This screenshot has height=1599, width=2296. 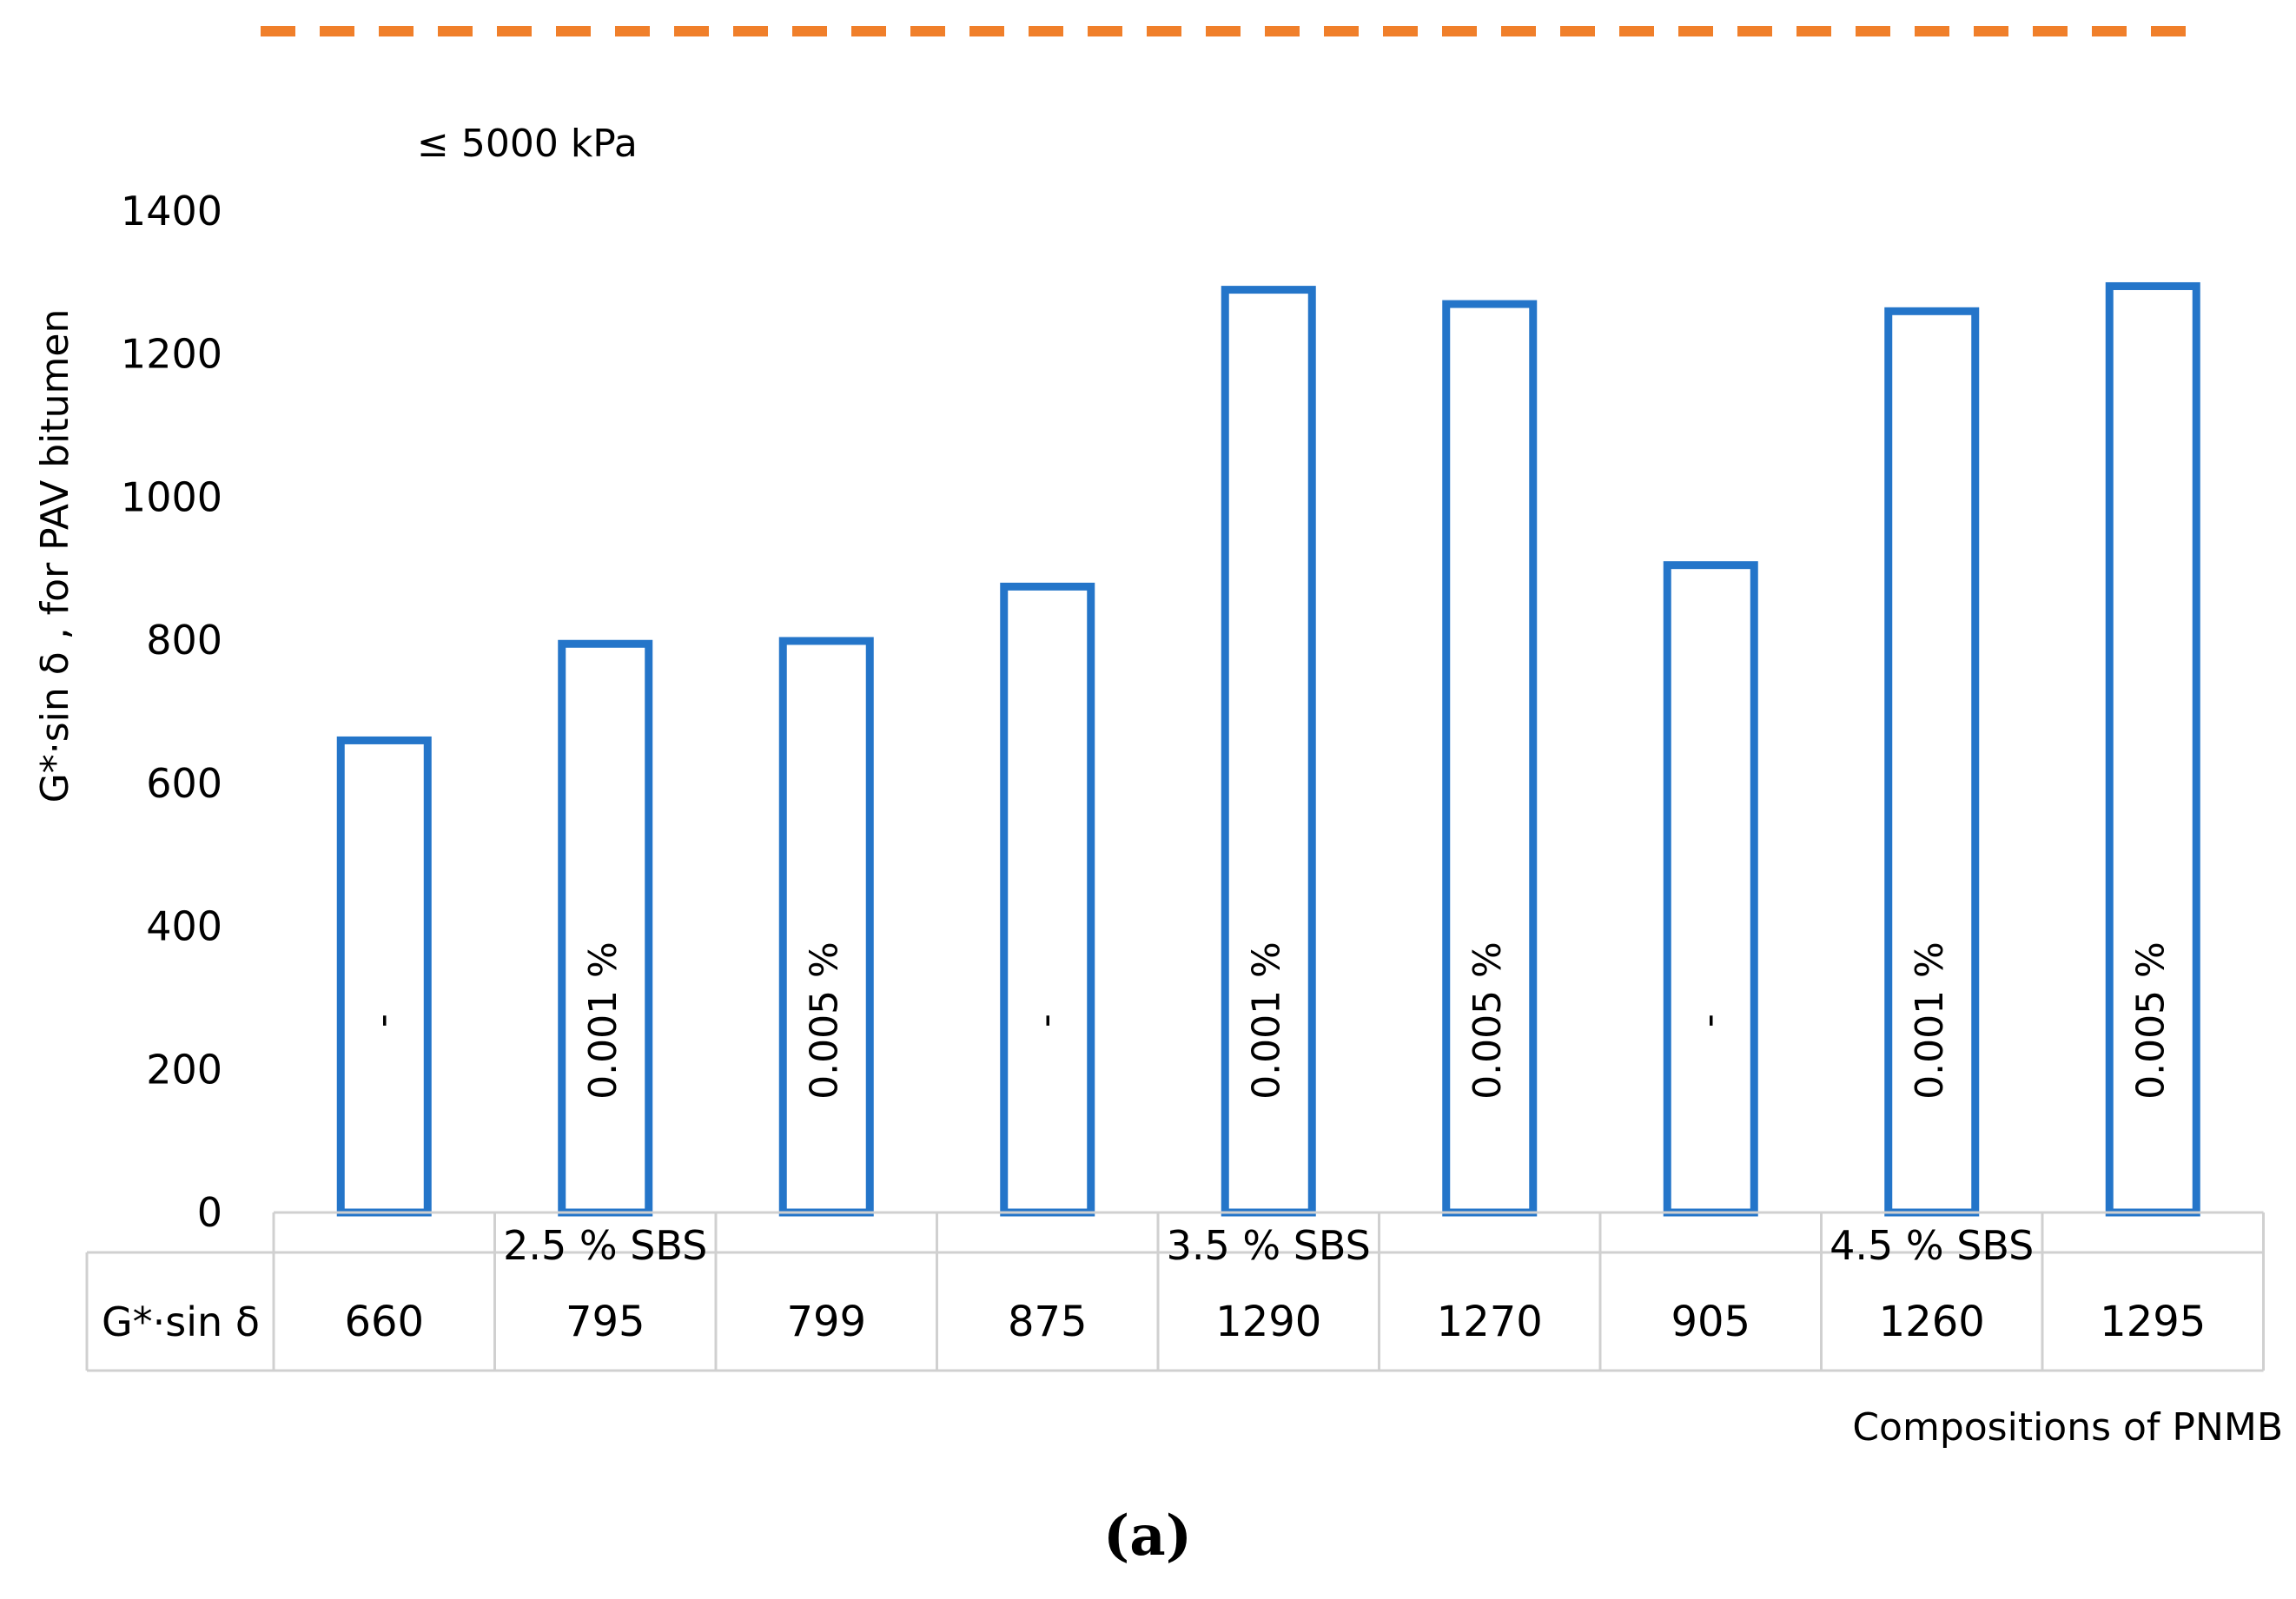 What do you see at coordinates (1932, 1245) in the screenshot?
I see `group-label: 4.5 % SBS` at bounding box center [1932, 1245].